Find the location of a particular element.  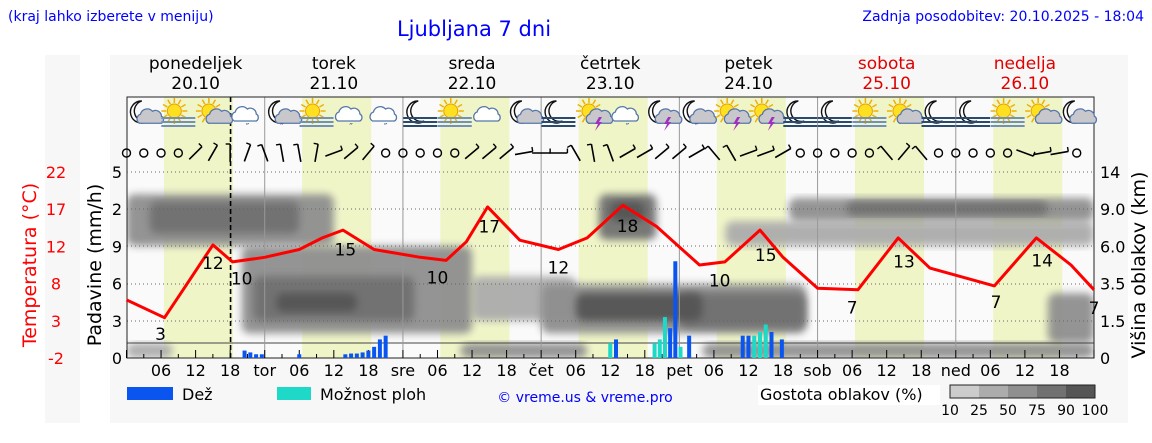

density-tick: 75 is located at coordinates (1037, 411).